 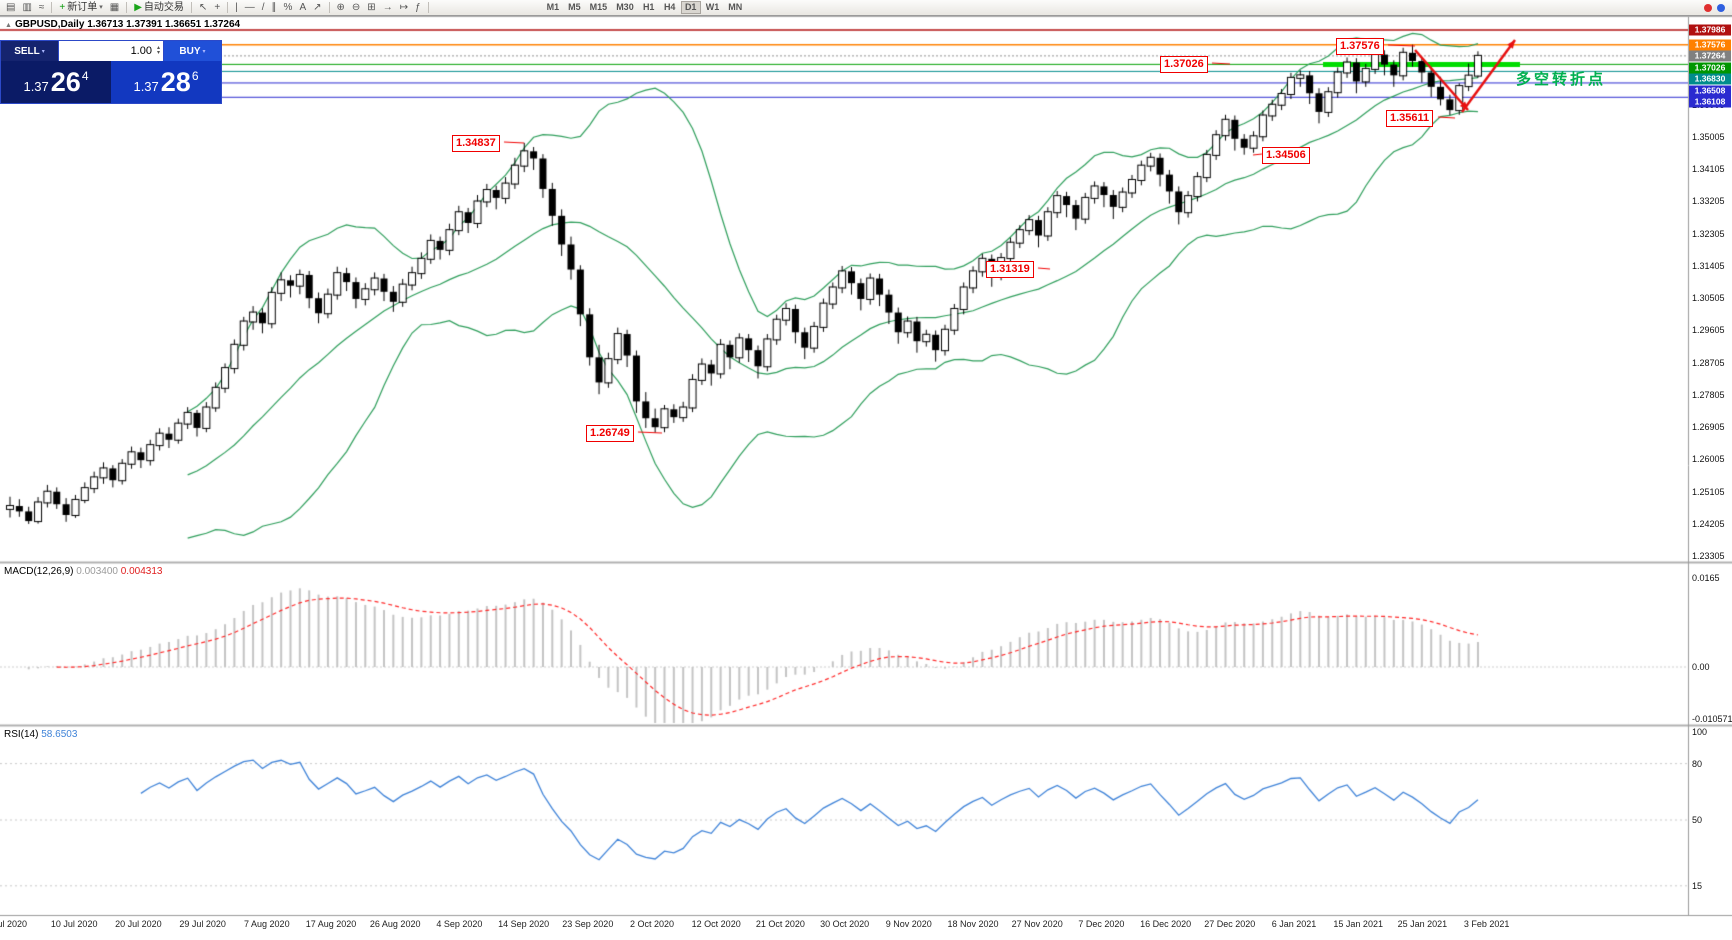 I want to click on date-axis-label: 20 Jul 2020, so click(x=138, y=924).